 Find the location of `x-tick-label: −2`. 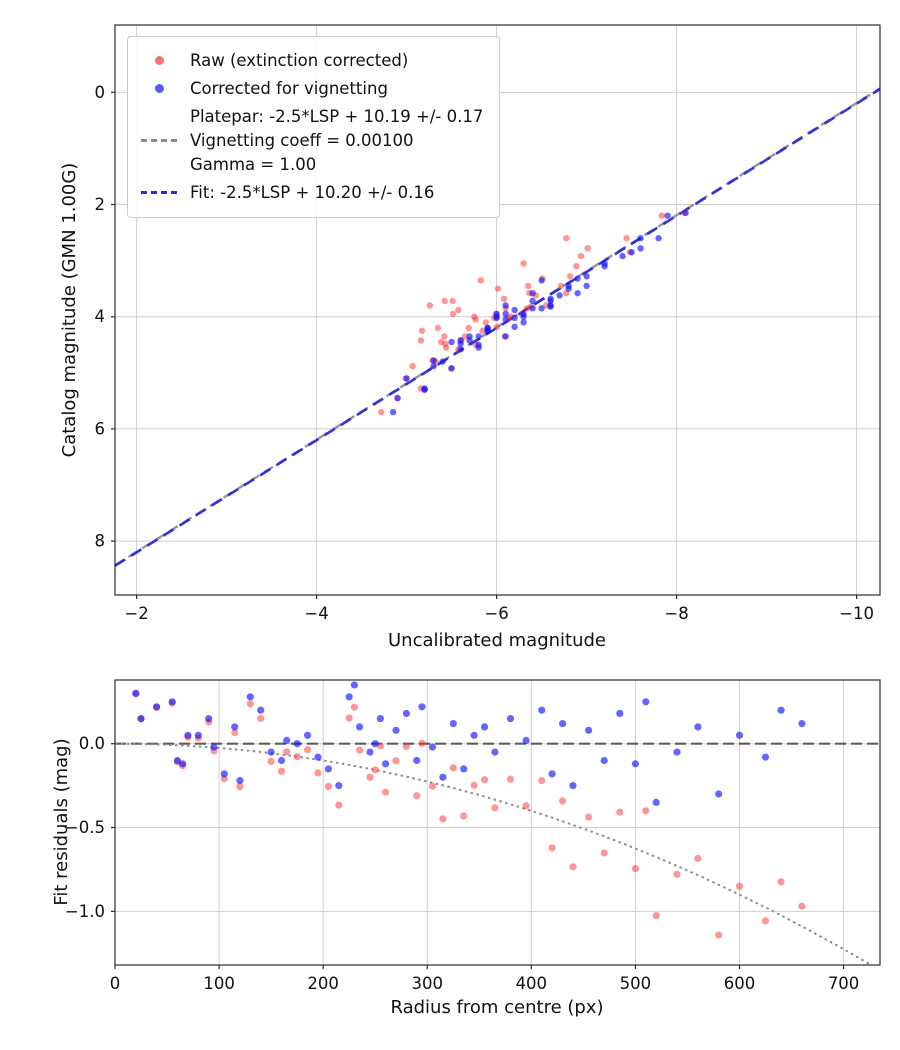

x-tick-label: −2 is located at coordinates (136, 613).